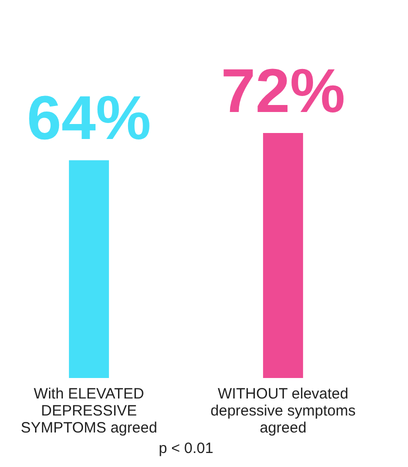  Describe the element at coordinates (88, 119) in the screenshot. I see `data-label: 64%` at that location.